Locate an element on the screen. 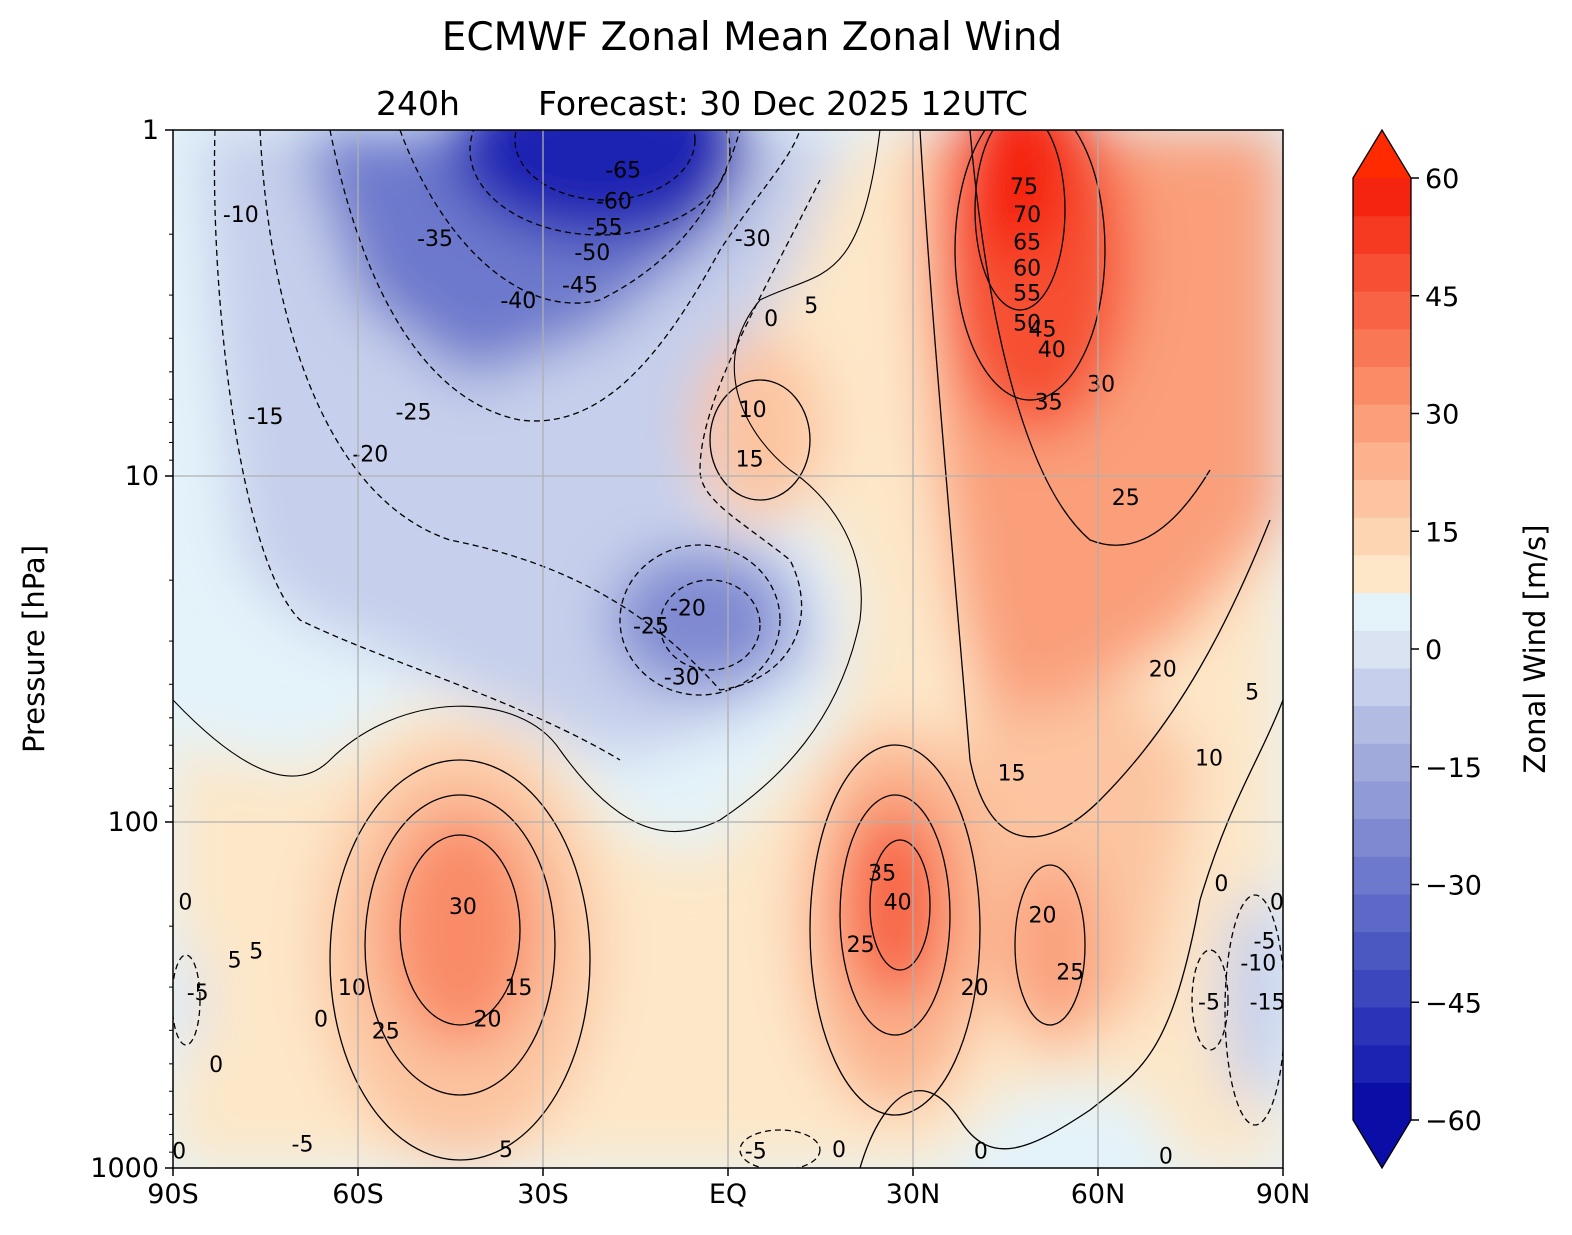  y-tick-label: 1 is located at coordinates (150, 130).